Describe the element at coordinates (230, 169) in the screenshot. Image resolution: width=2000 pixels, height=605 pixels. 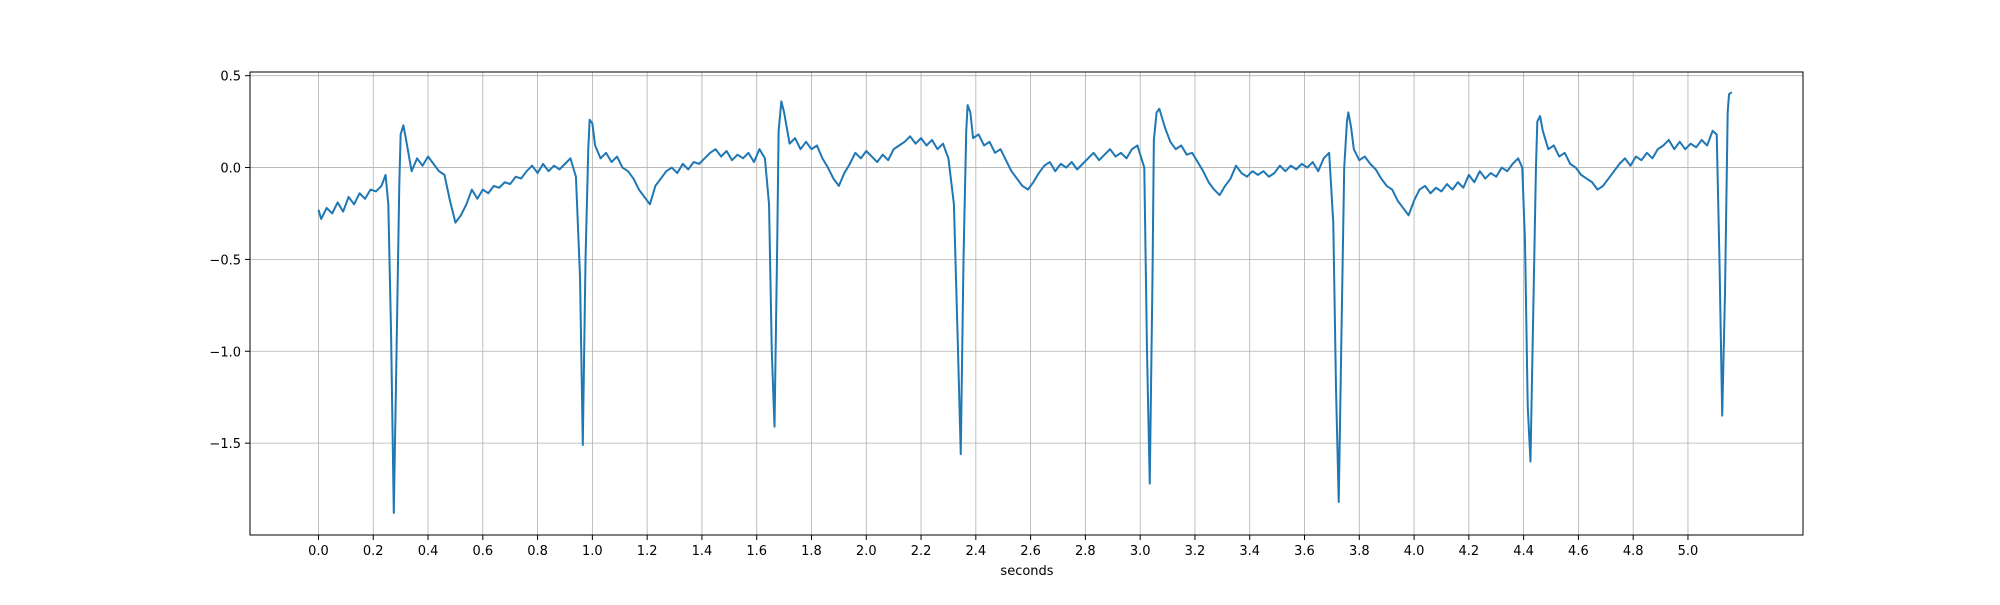
I see `y-tick-label: 0.0` at that location.